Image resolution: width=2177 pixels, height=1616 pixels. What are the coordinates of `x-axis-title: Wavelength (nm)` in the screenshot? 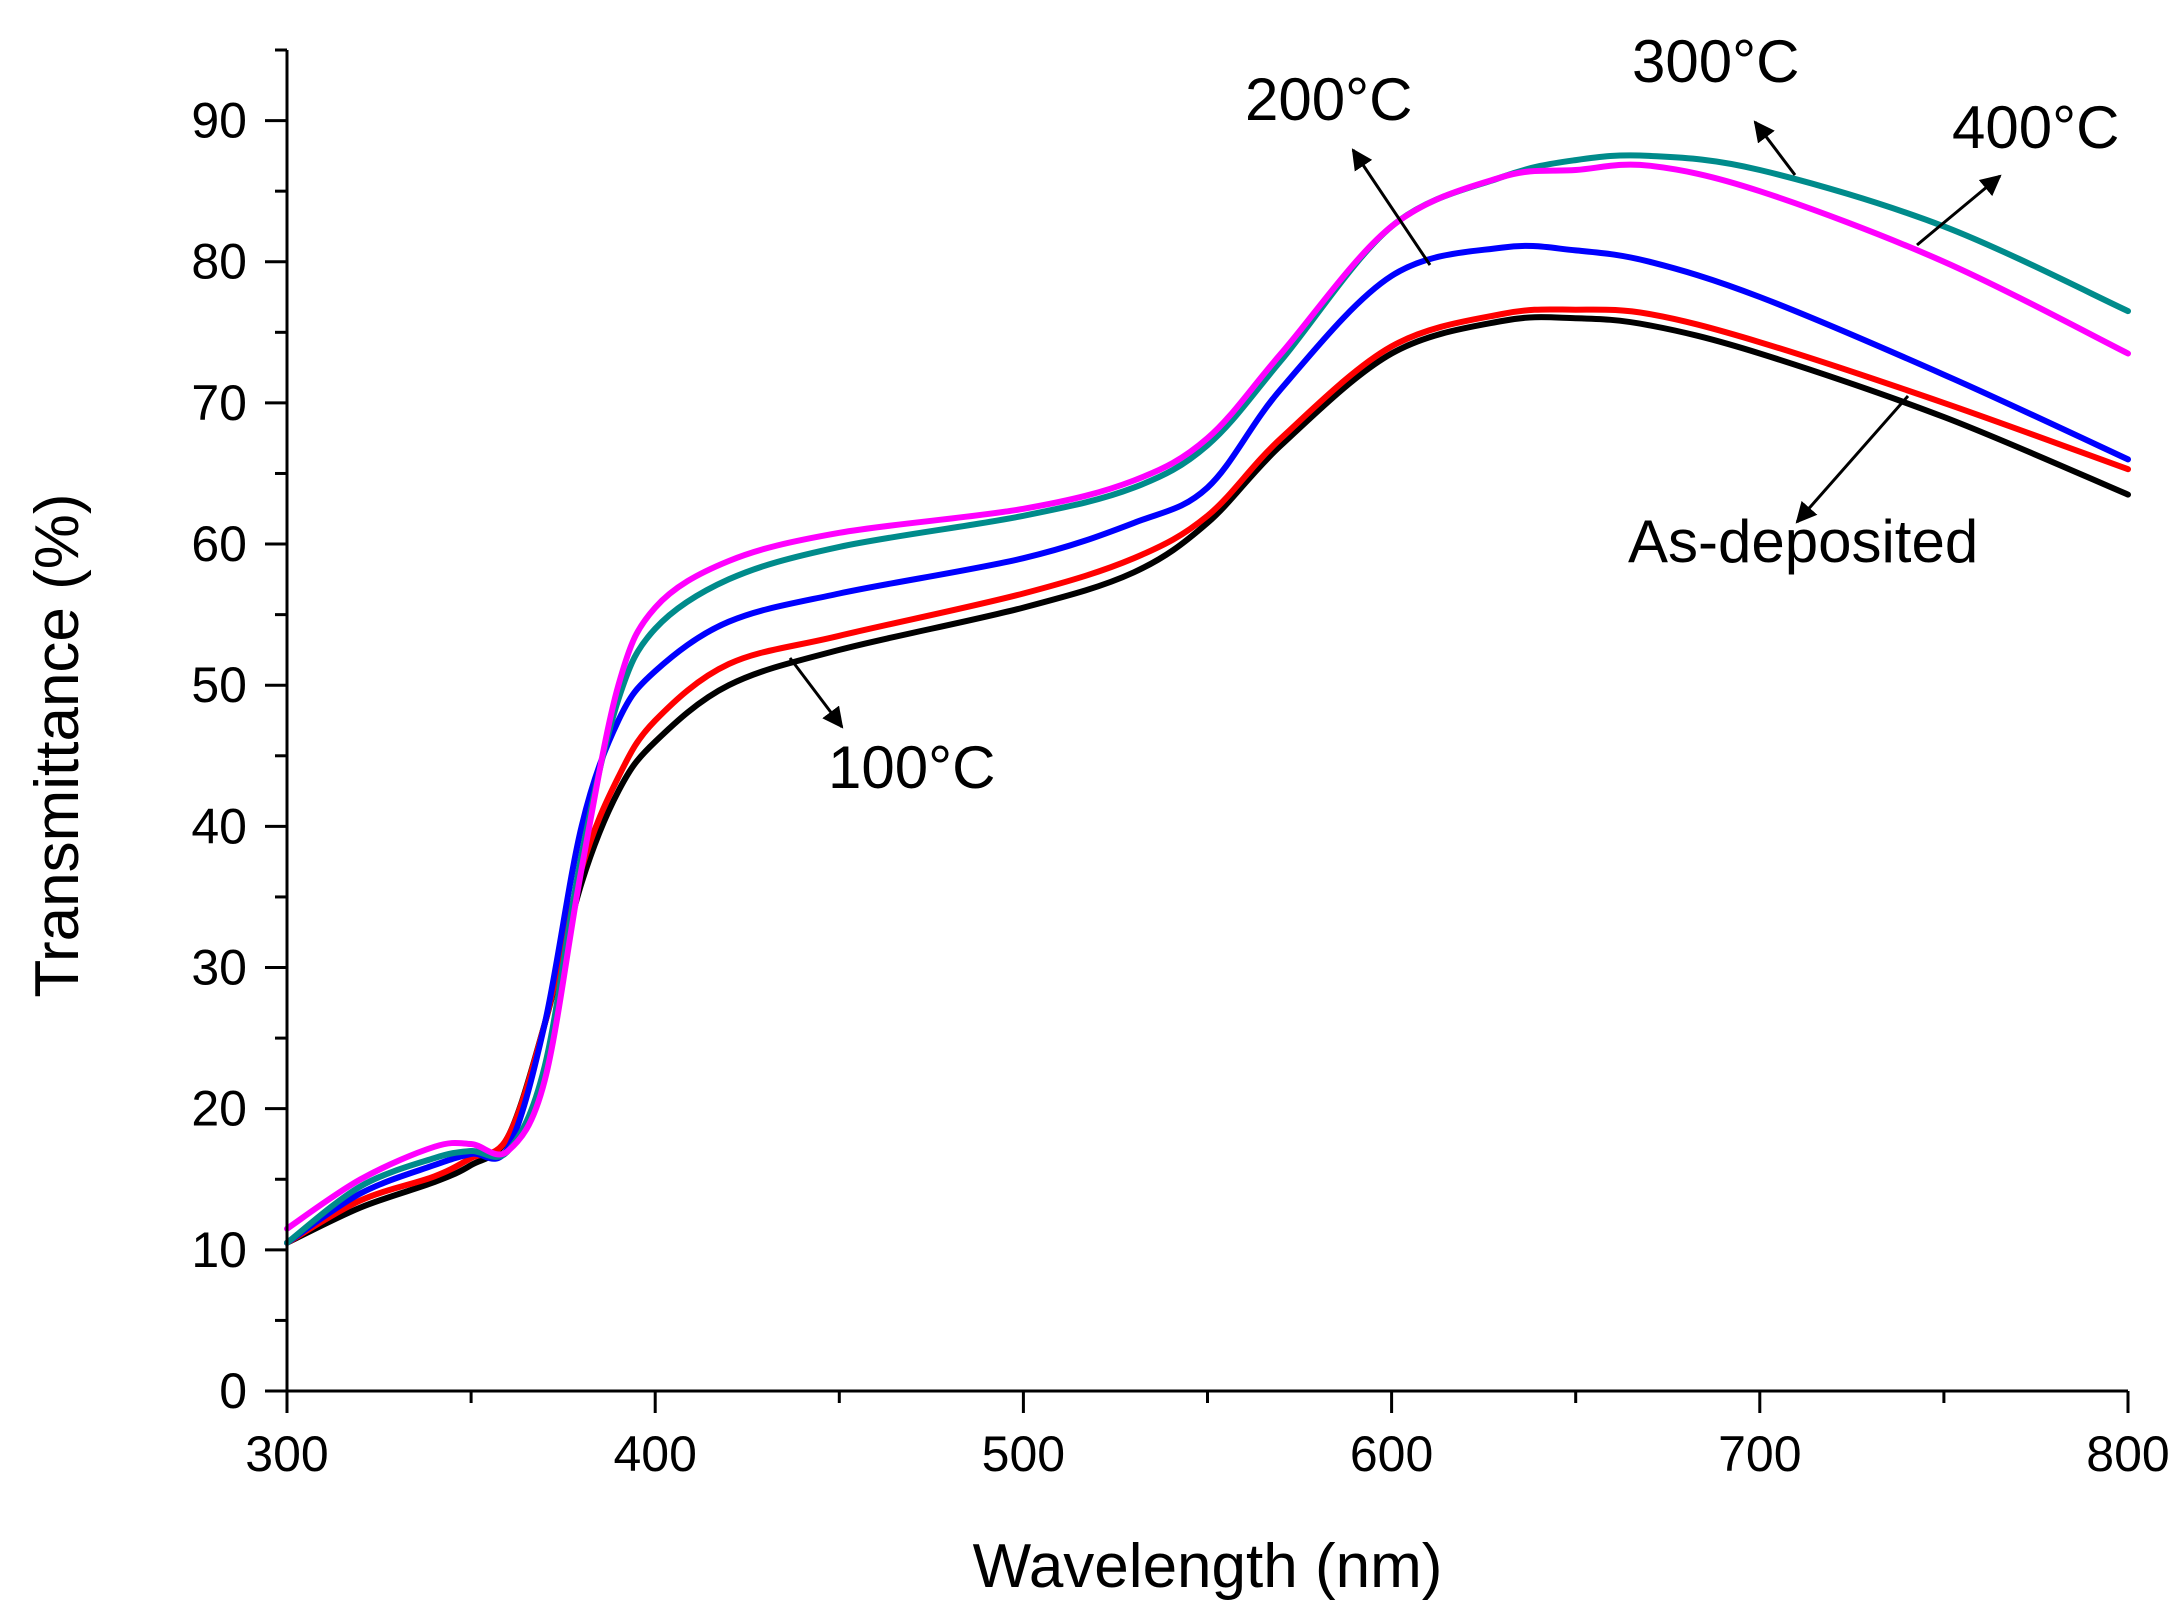 It's located at (1208, 1566).